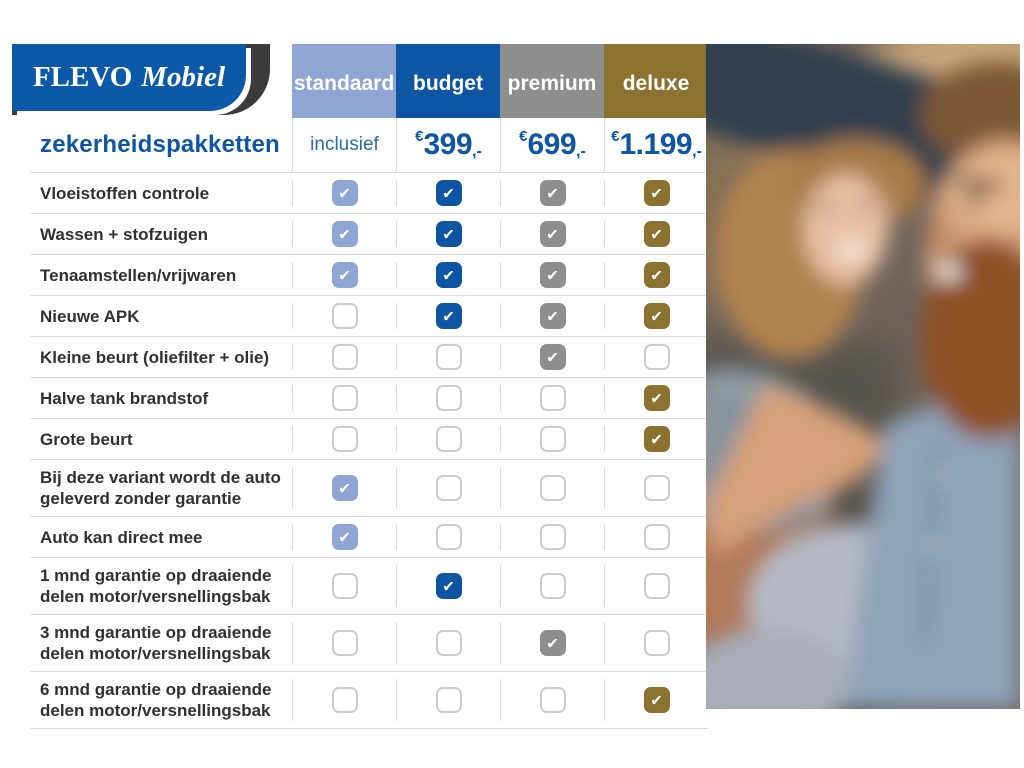 This screenshot has width=1024, height=768. What do you see at coordinates (183, 77) in the screenshot?
I see `logo-text-secondary: Mobiel` at bounding box center [183, 77].